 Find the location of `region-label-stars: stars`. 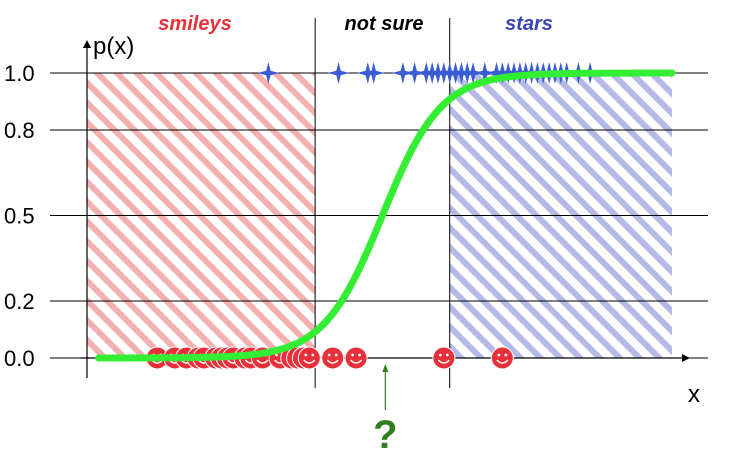

region-label-stars: stars is located at coordinates (529, 24).